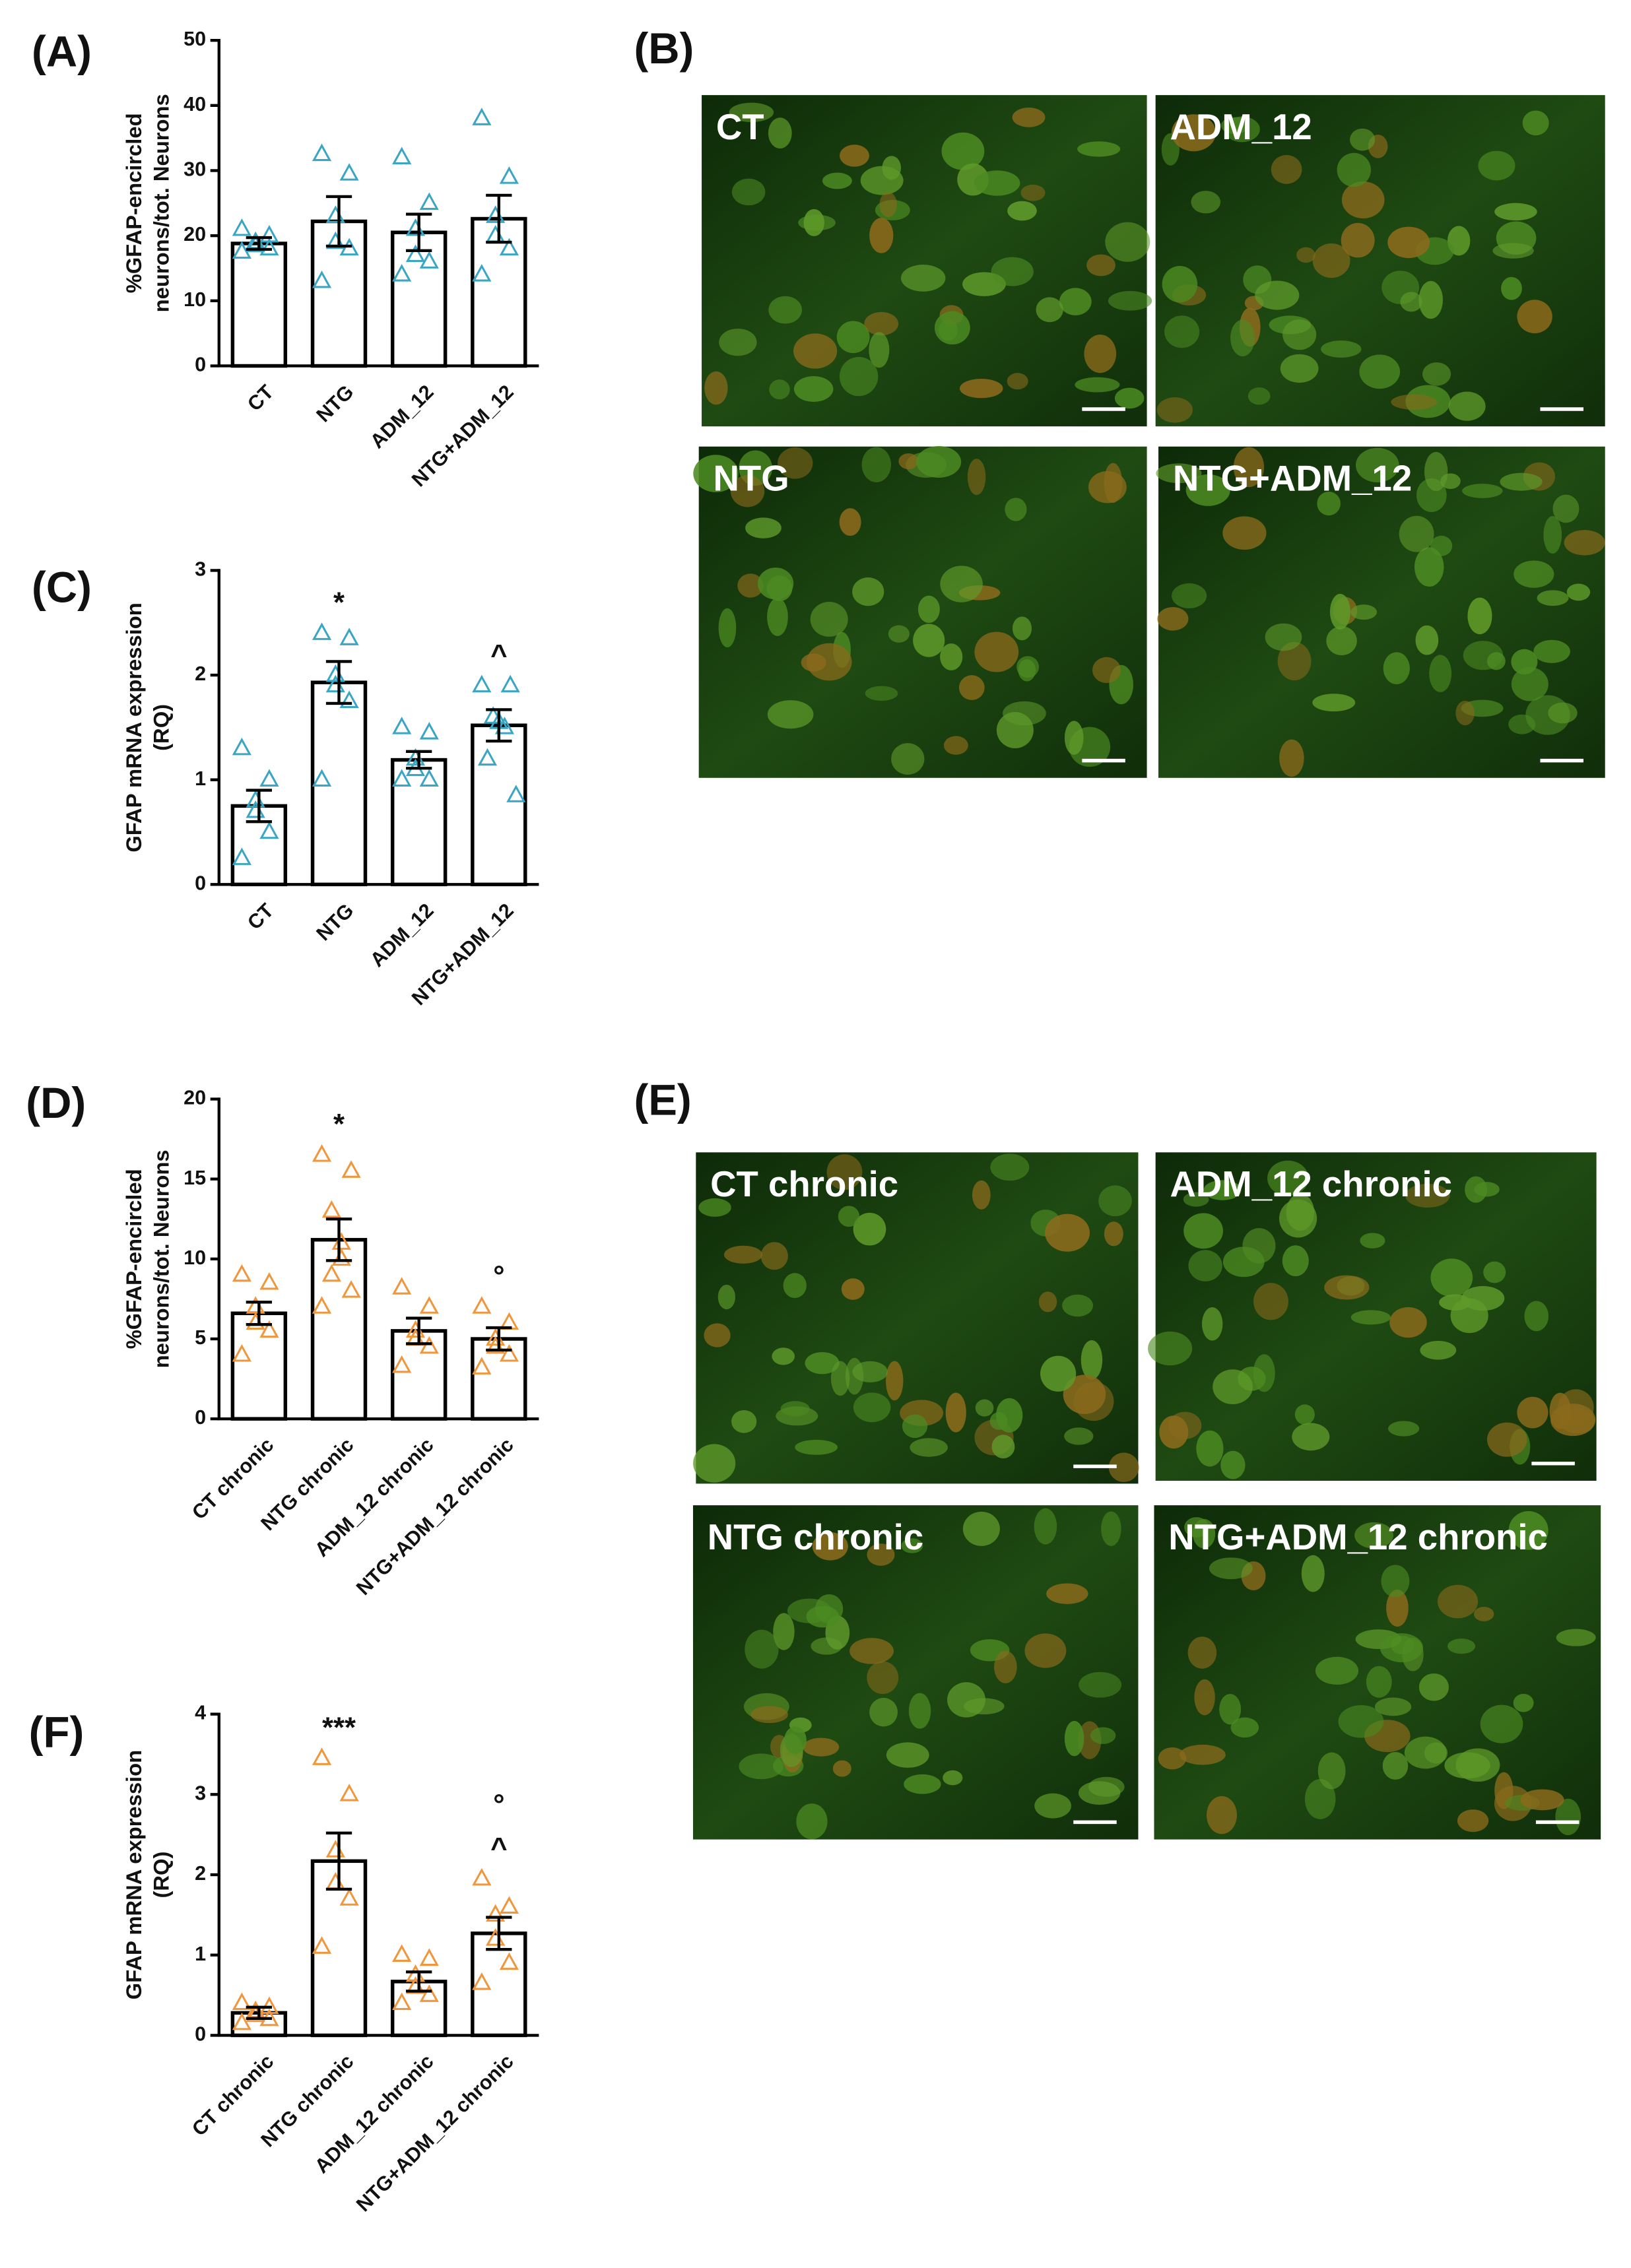 The width and height of the screenshot is (1631, 2268). I want to click on x-tick-label: ADM_12, so click(402, 417).